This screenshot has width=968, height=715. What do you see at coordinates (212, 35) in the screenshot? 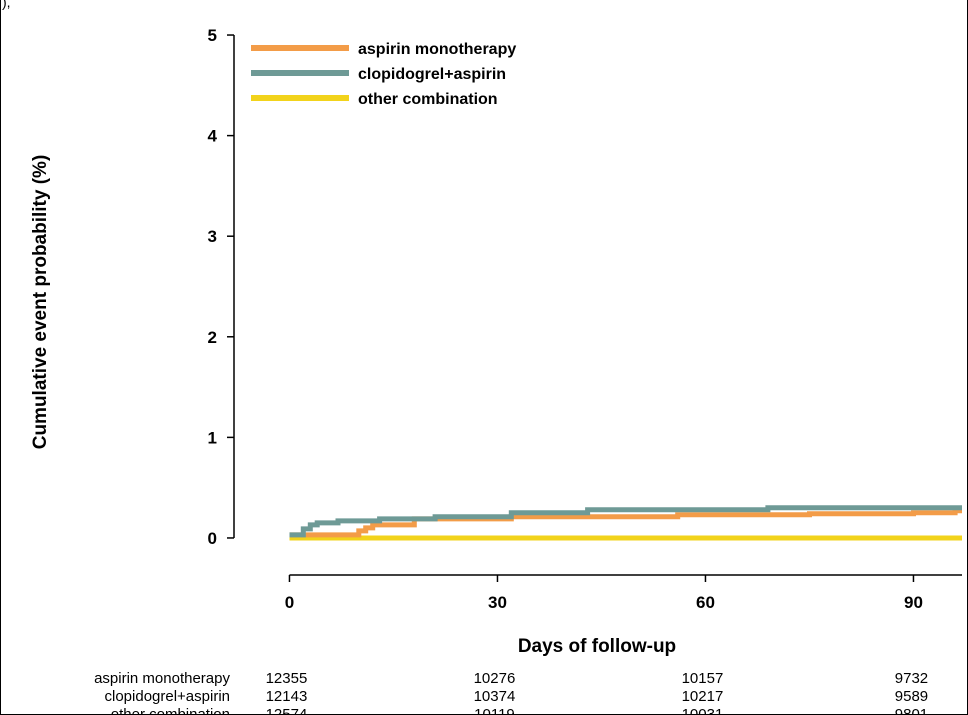
I see `y-tick-label: 5` at bounding box center [212, 35].